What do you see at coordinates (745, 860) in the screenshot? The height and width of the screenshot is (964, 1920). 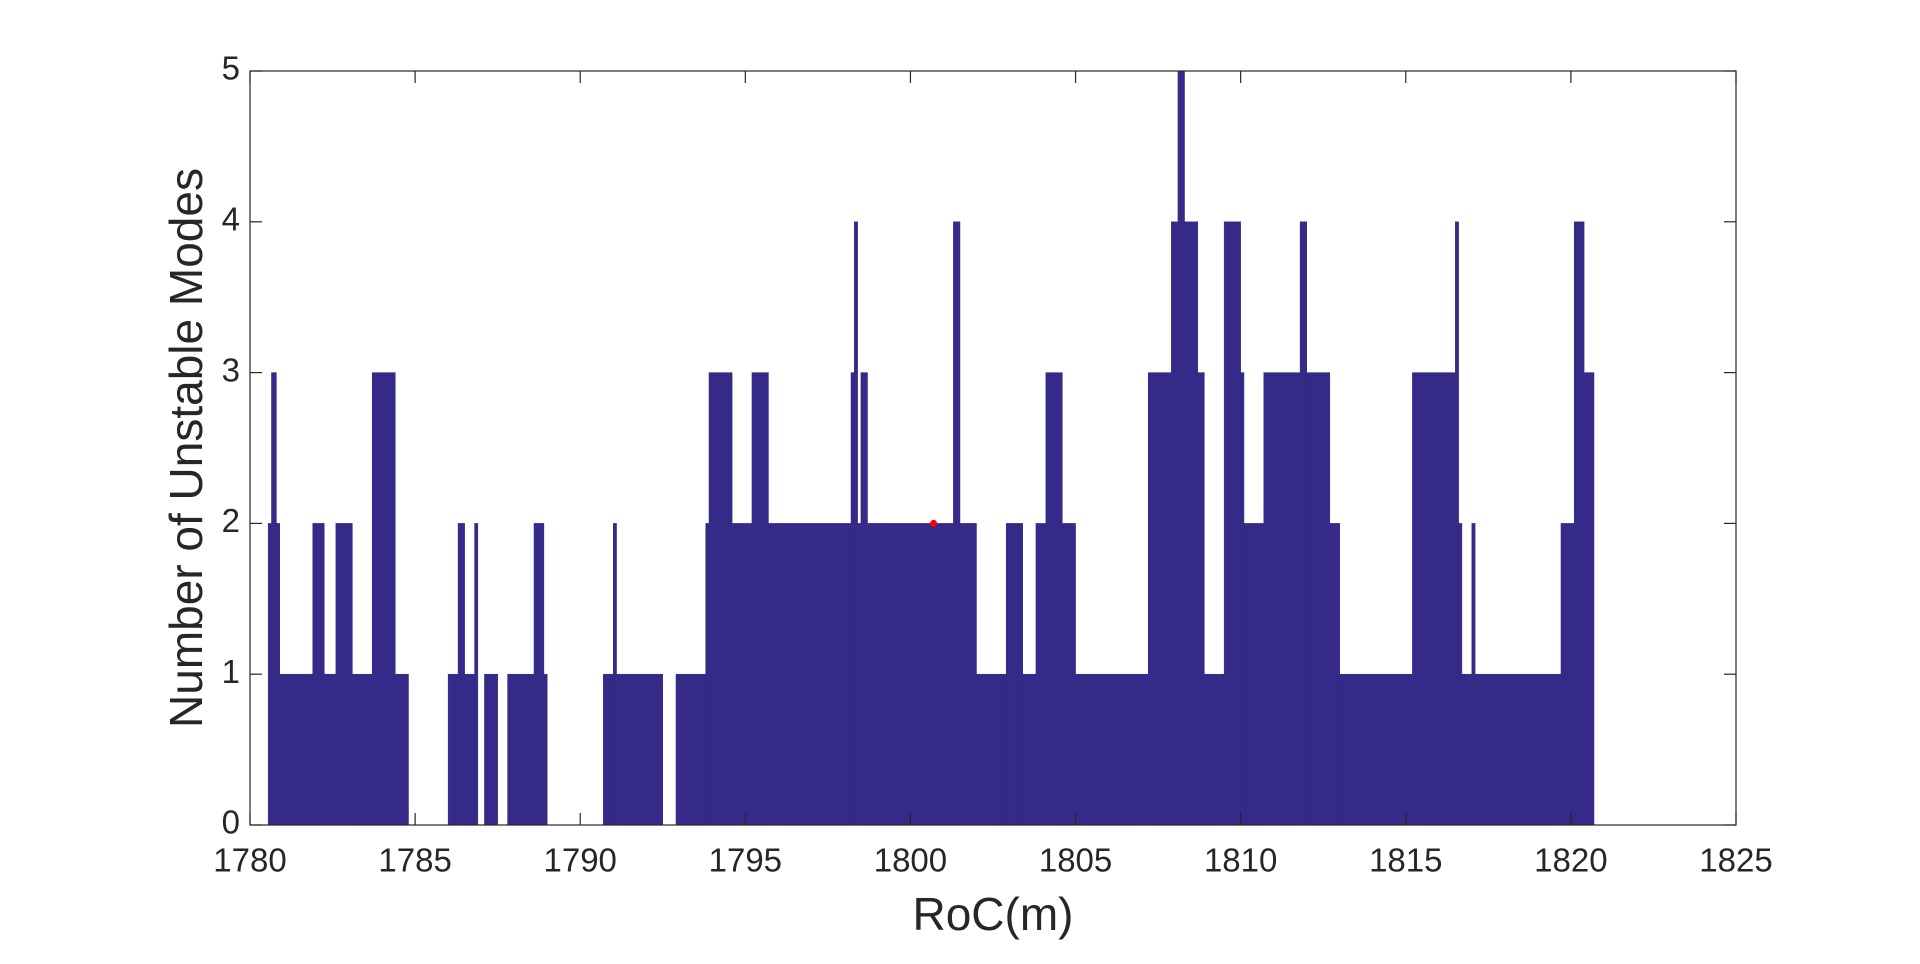 I see `x-tick-label: 1795` at bounding box center [745, 860].